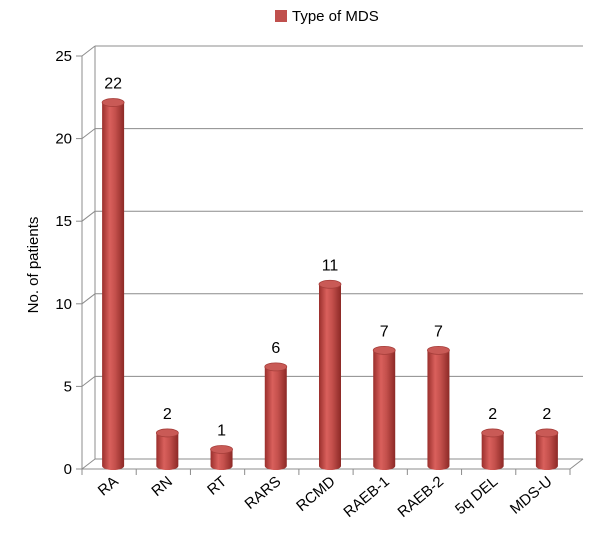 The image size is (596, 554). What do you see at coordinates (113, 84) in the screenshot?
I see `data-label: 22` at bounding box center [113, 84].